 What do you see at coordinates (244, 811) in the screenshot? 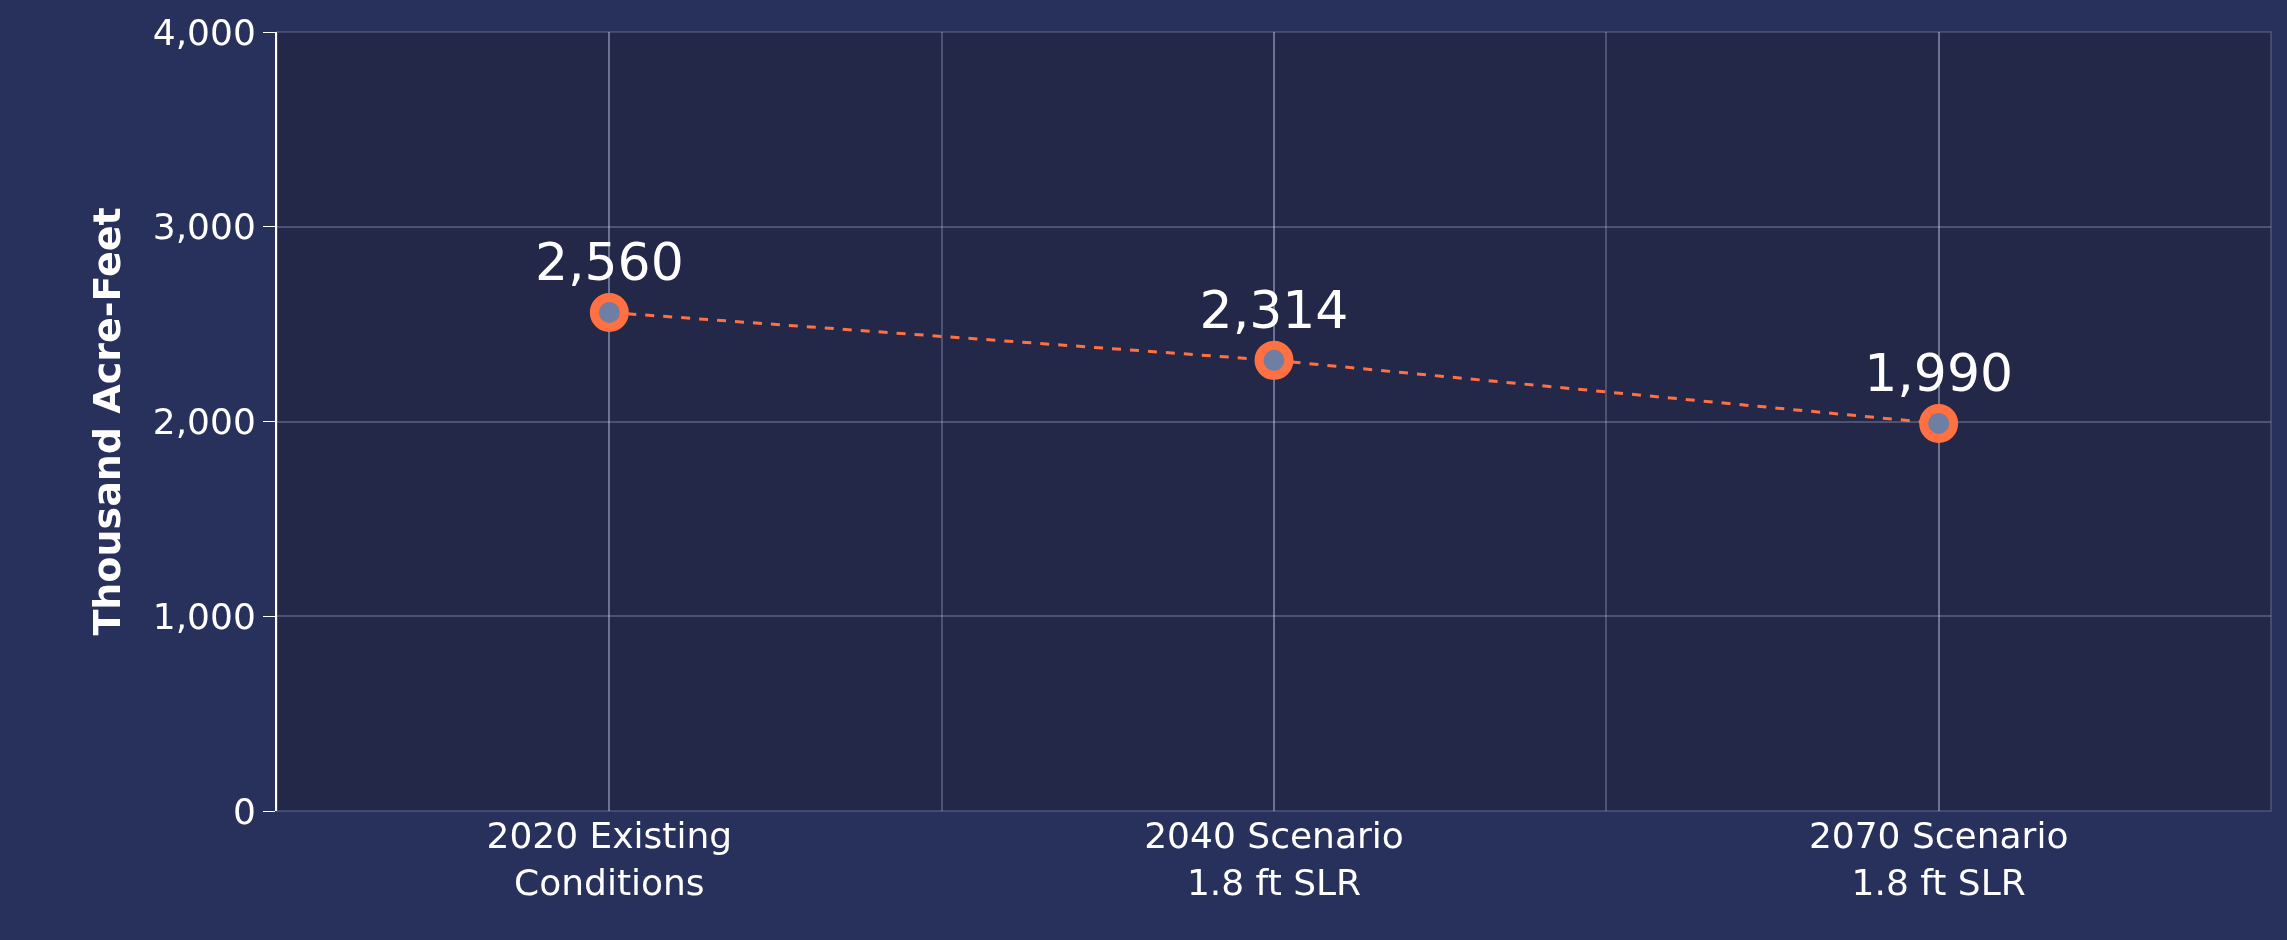
I see `y-tick-label: 0` at bounding box center [244, 811].